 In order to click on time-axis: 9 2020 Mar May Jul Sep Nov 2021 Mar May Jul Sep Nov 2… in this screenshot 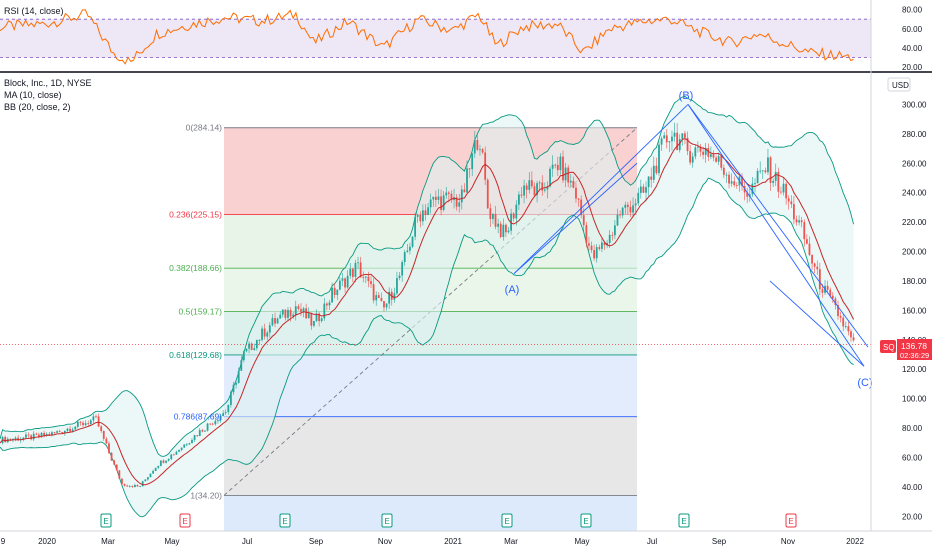, I will do `click(433, 541)`.